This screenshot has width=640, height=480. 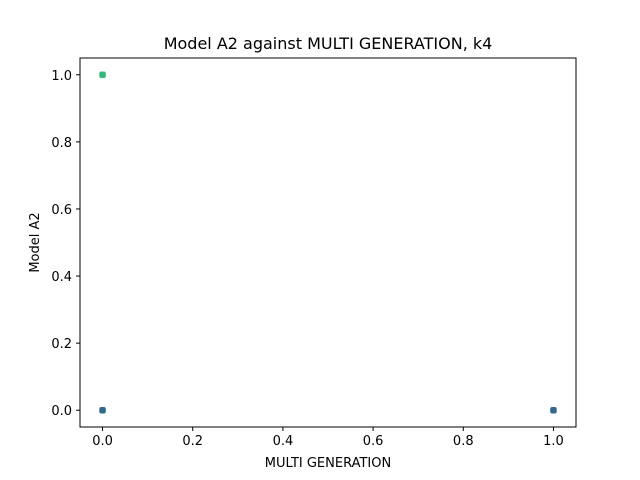 What do you see at coordinates (373, 441) in the screenshot?
I see `x-tick-label: 0.6` at bounding box center [373, 441].